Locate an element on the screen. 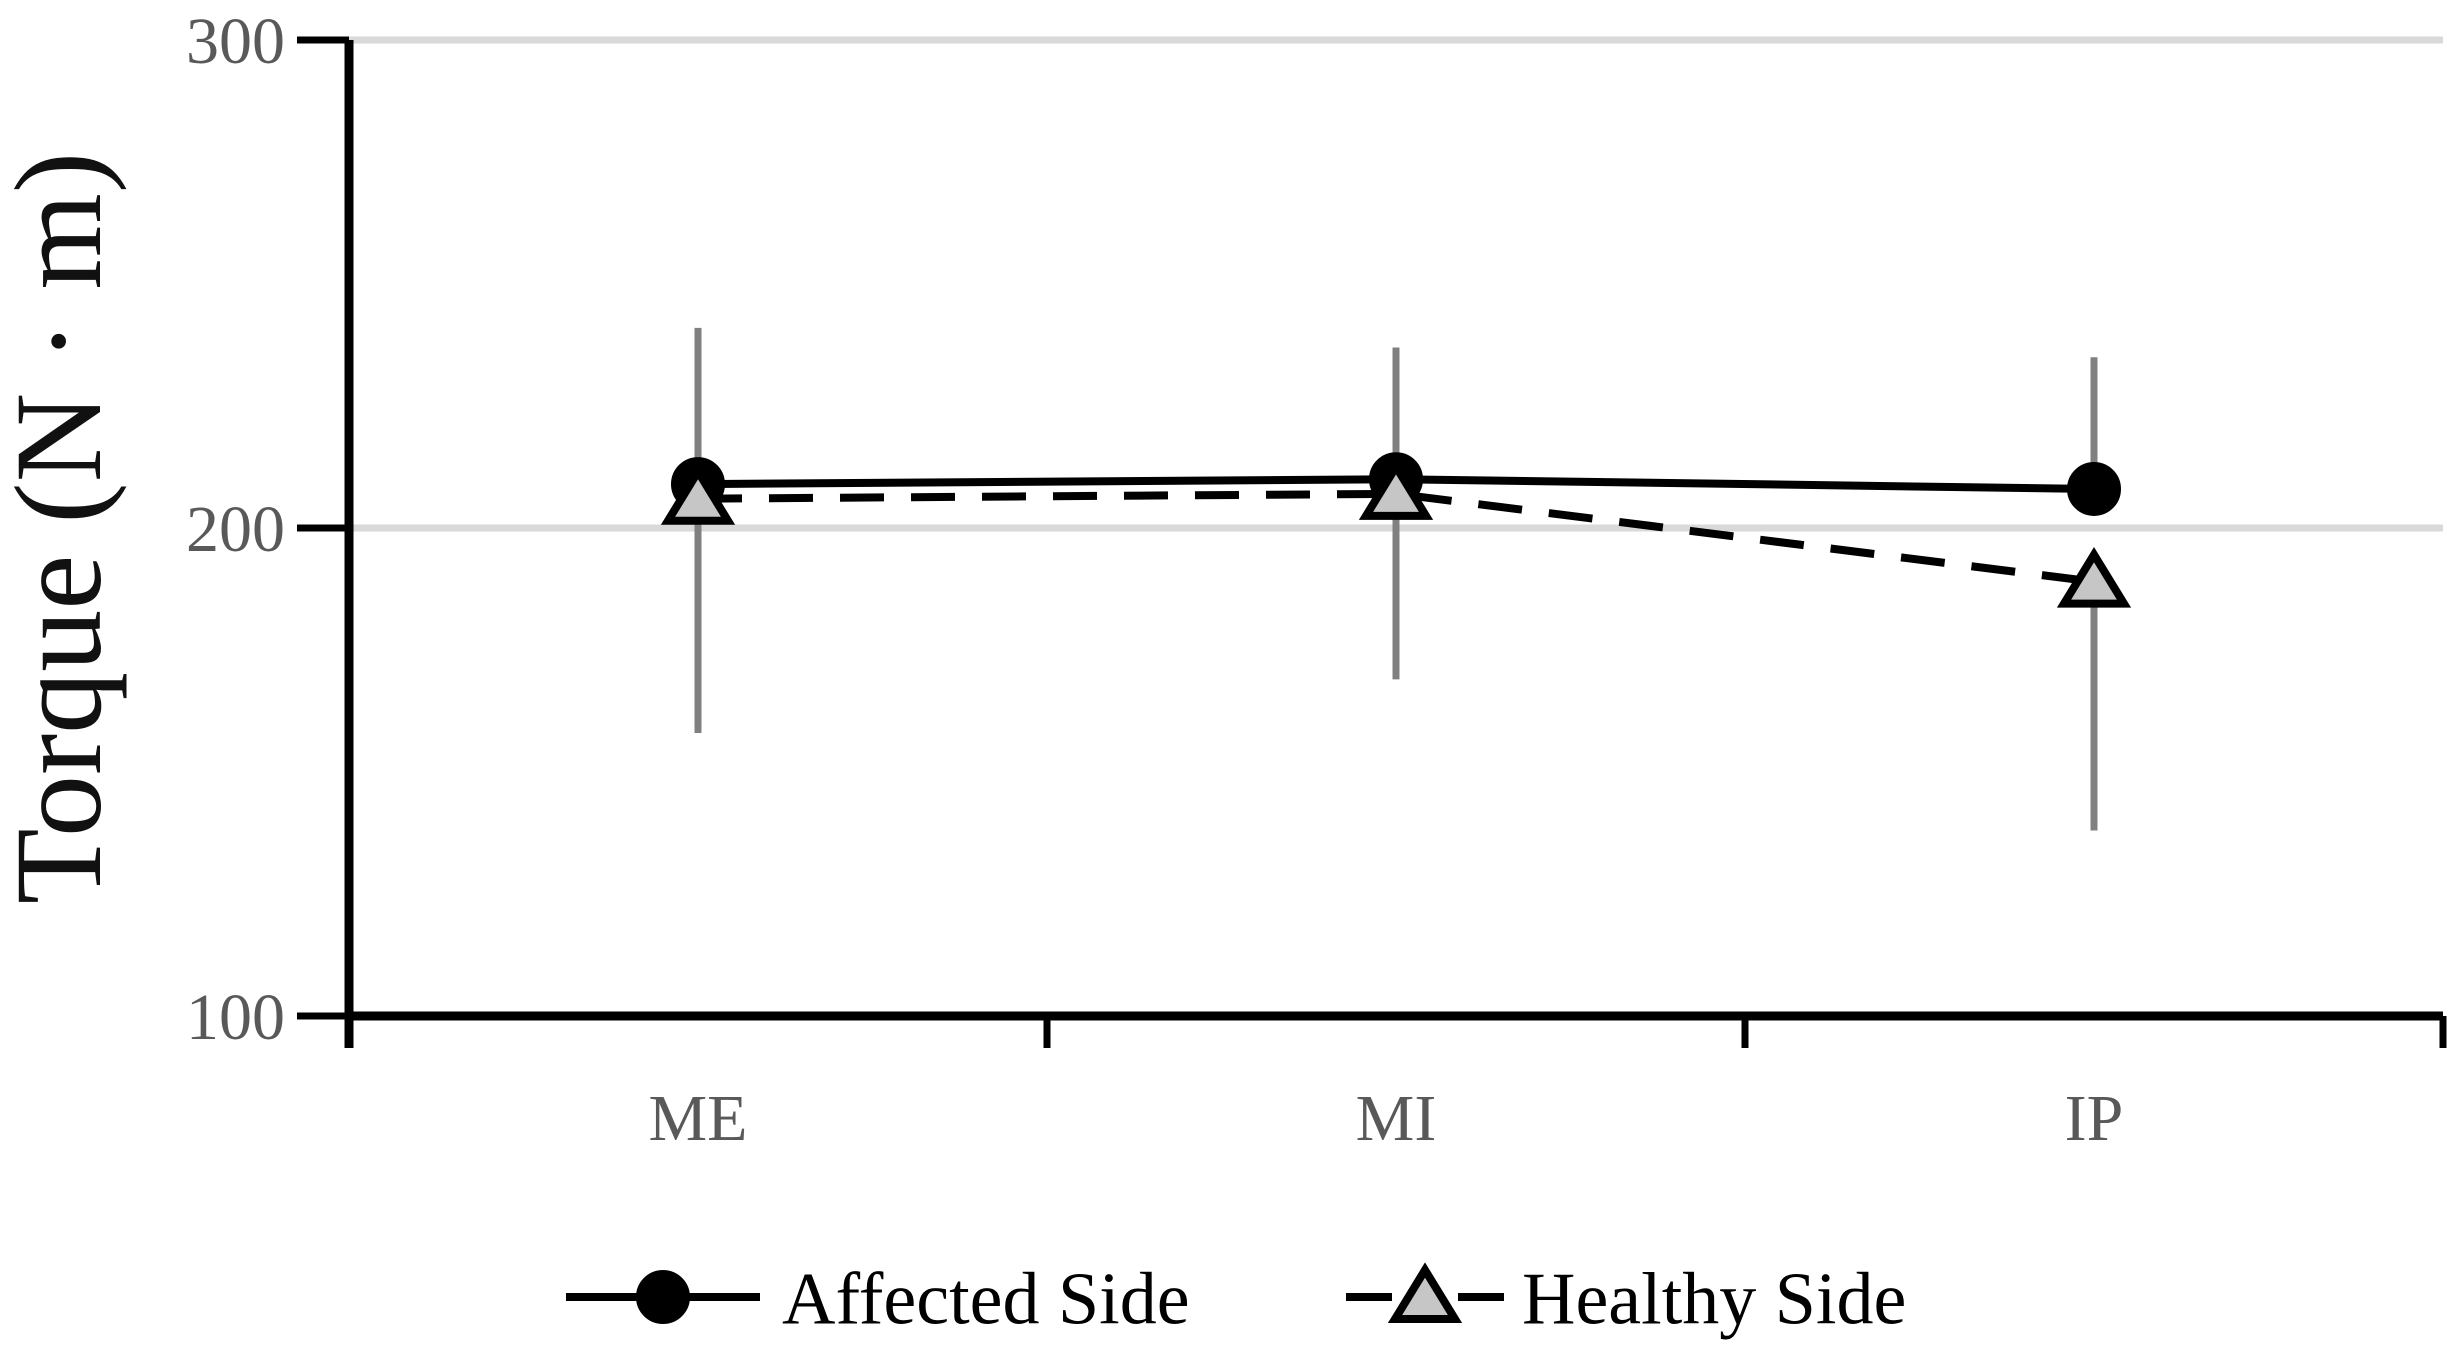 Image resolution: width=2462 pixels, height=1358 pixels. legend-label-healthy-side: Healthy Side is located at coordinates (1714, 1300).